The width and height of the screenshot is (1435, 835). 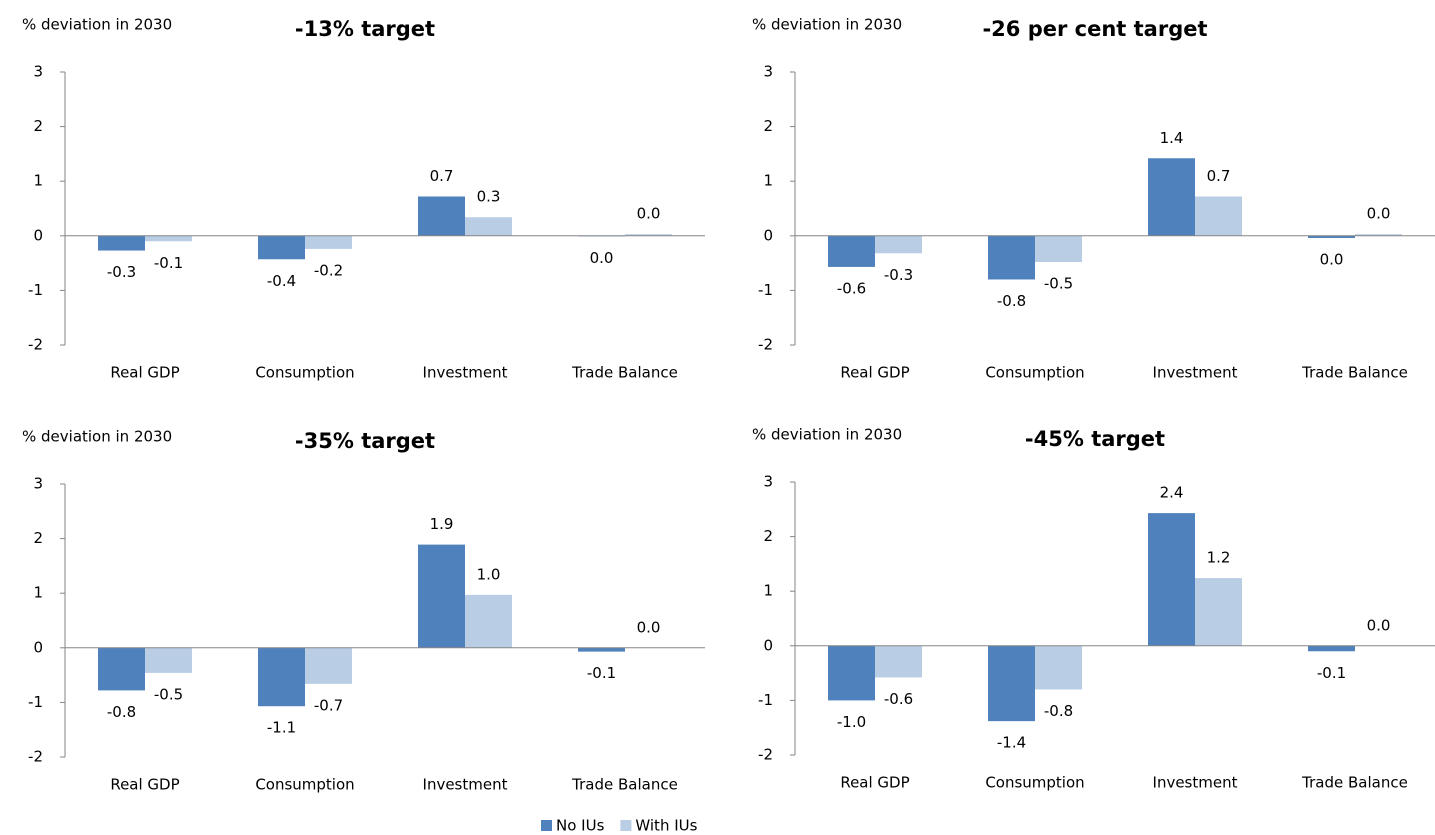 What do you see at coordinates (851, 722) in the screenshot?
I see `data-label: -1.0` at bounding box center [851, 722].